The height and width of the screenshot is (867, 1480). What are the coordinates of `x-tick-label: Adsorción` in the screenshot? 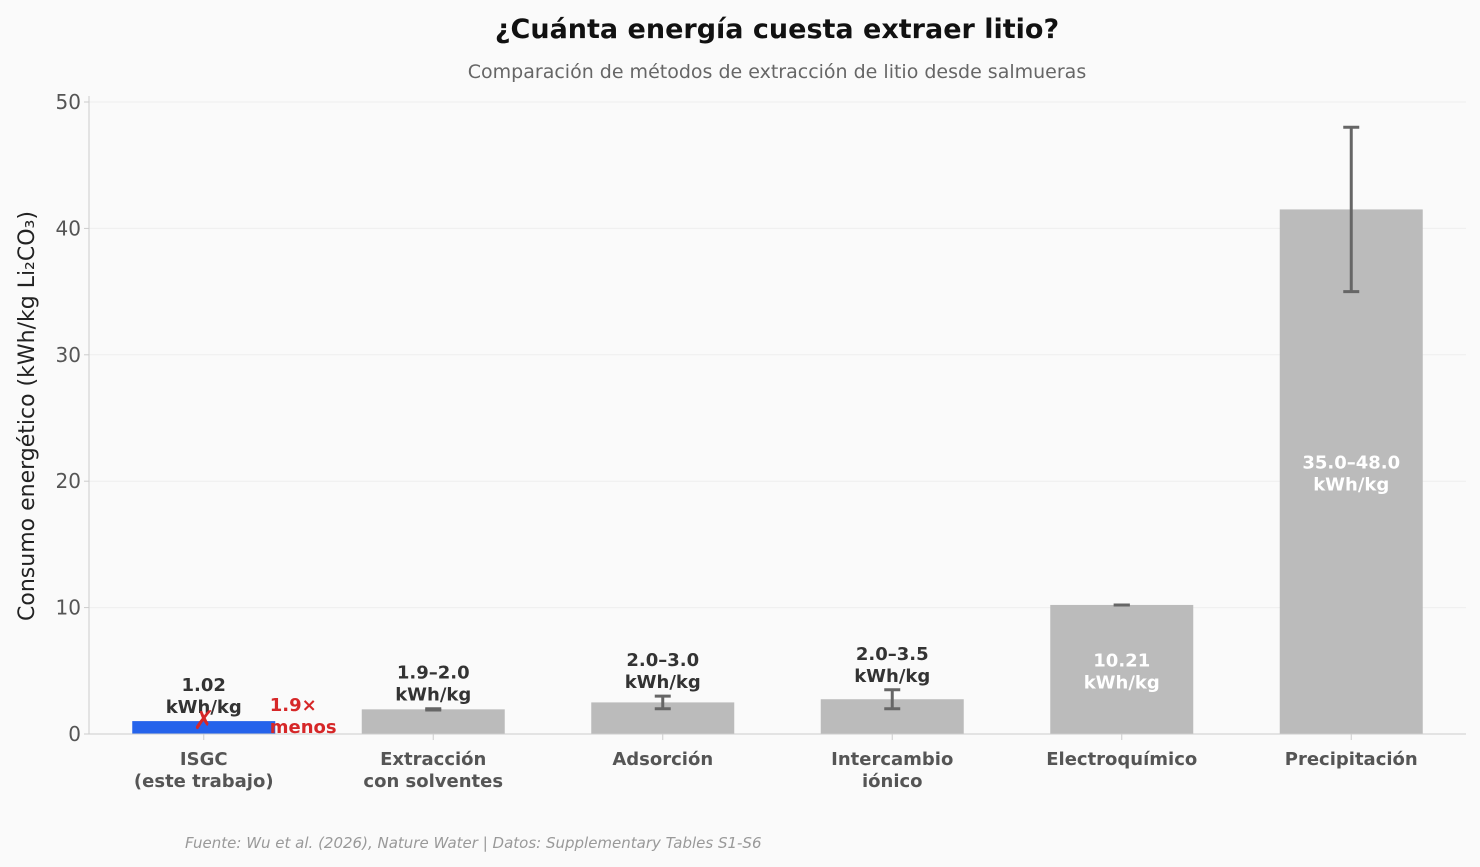 It's located at (662, 759).